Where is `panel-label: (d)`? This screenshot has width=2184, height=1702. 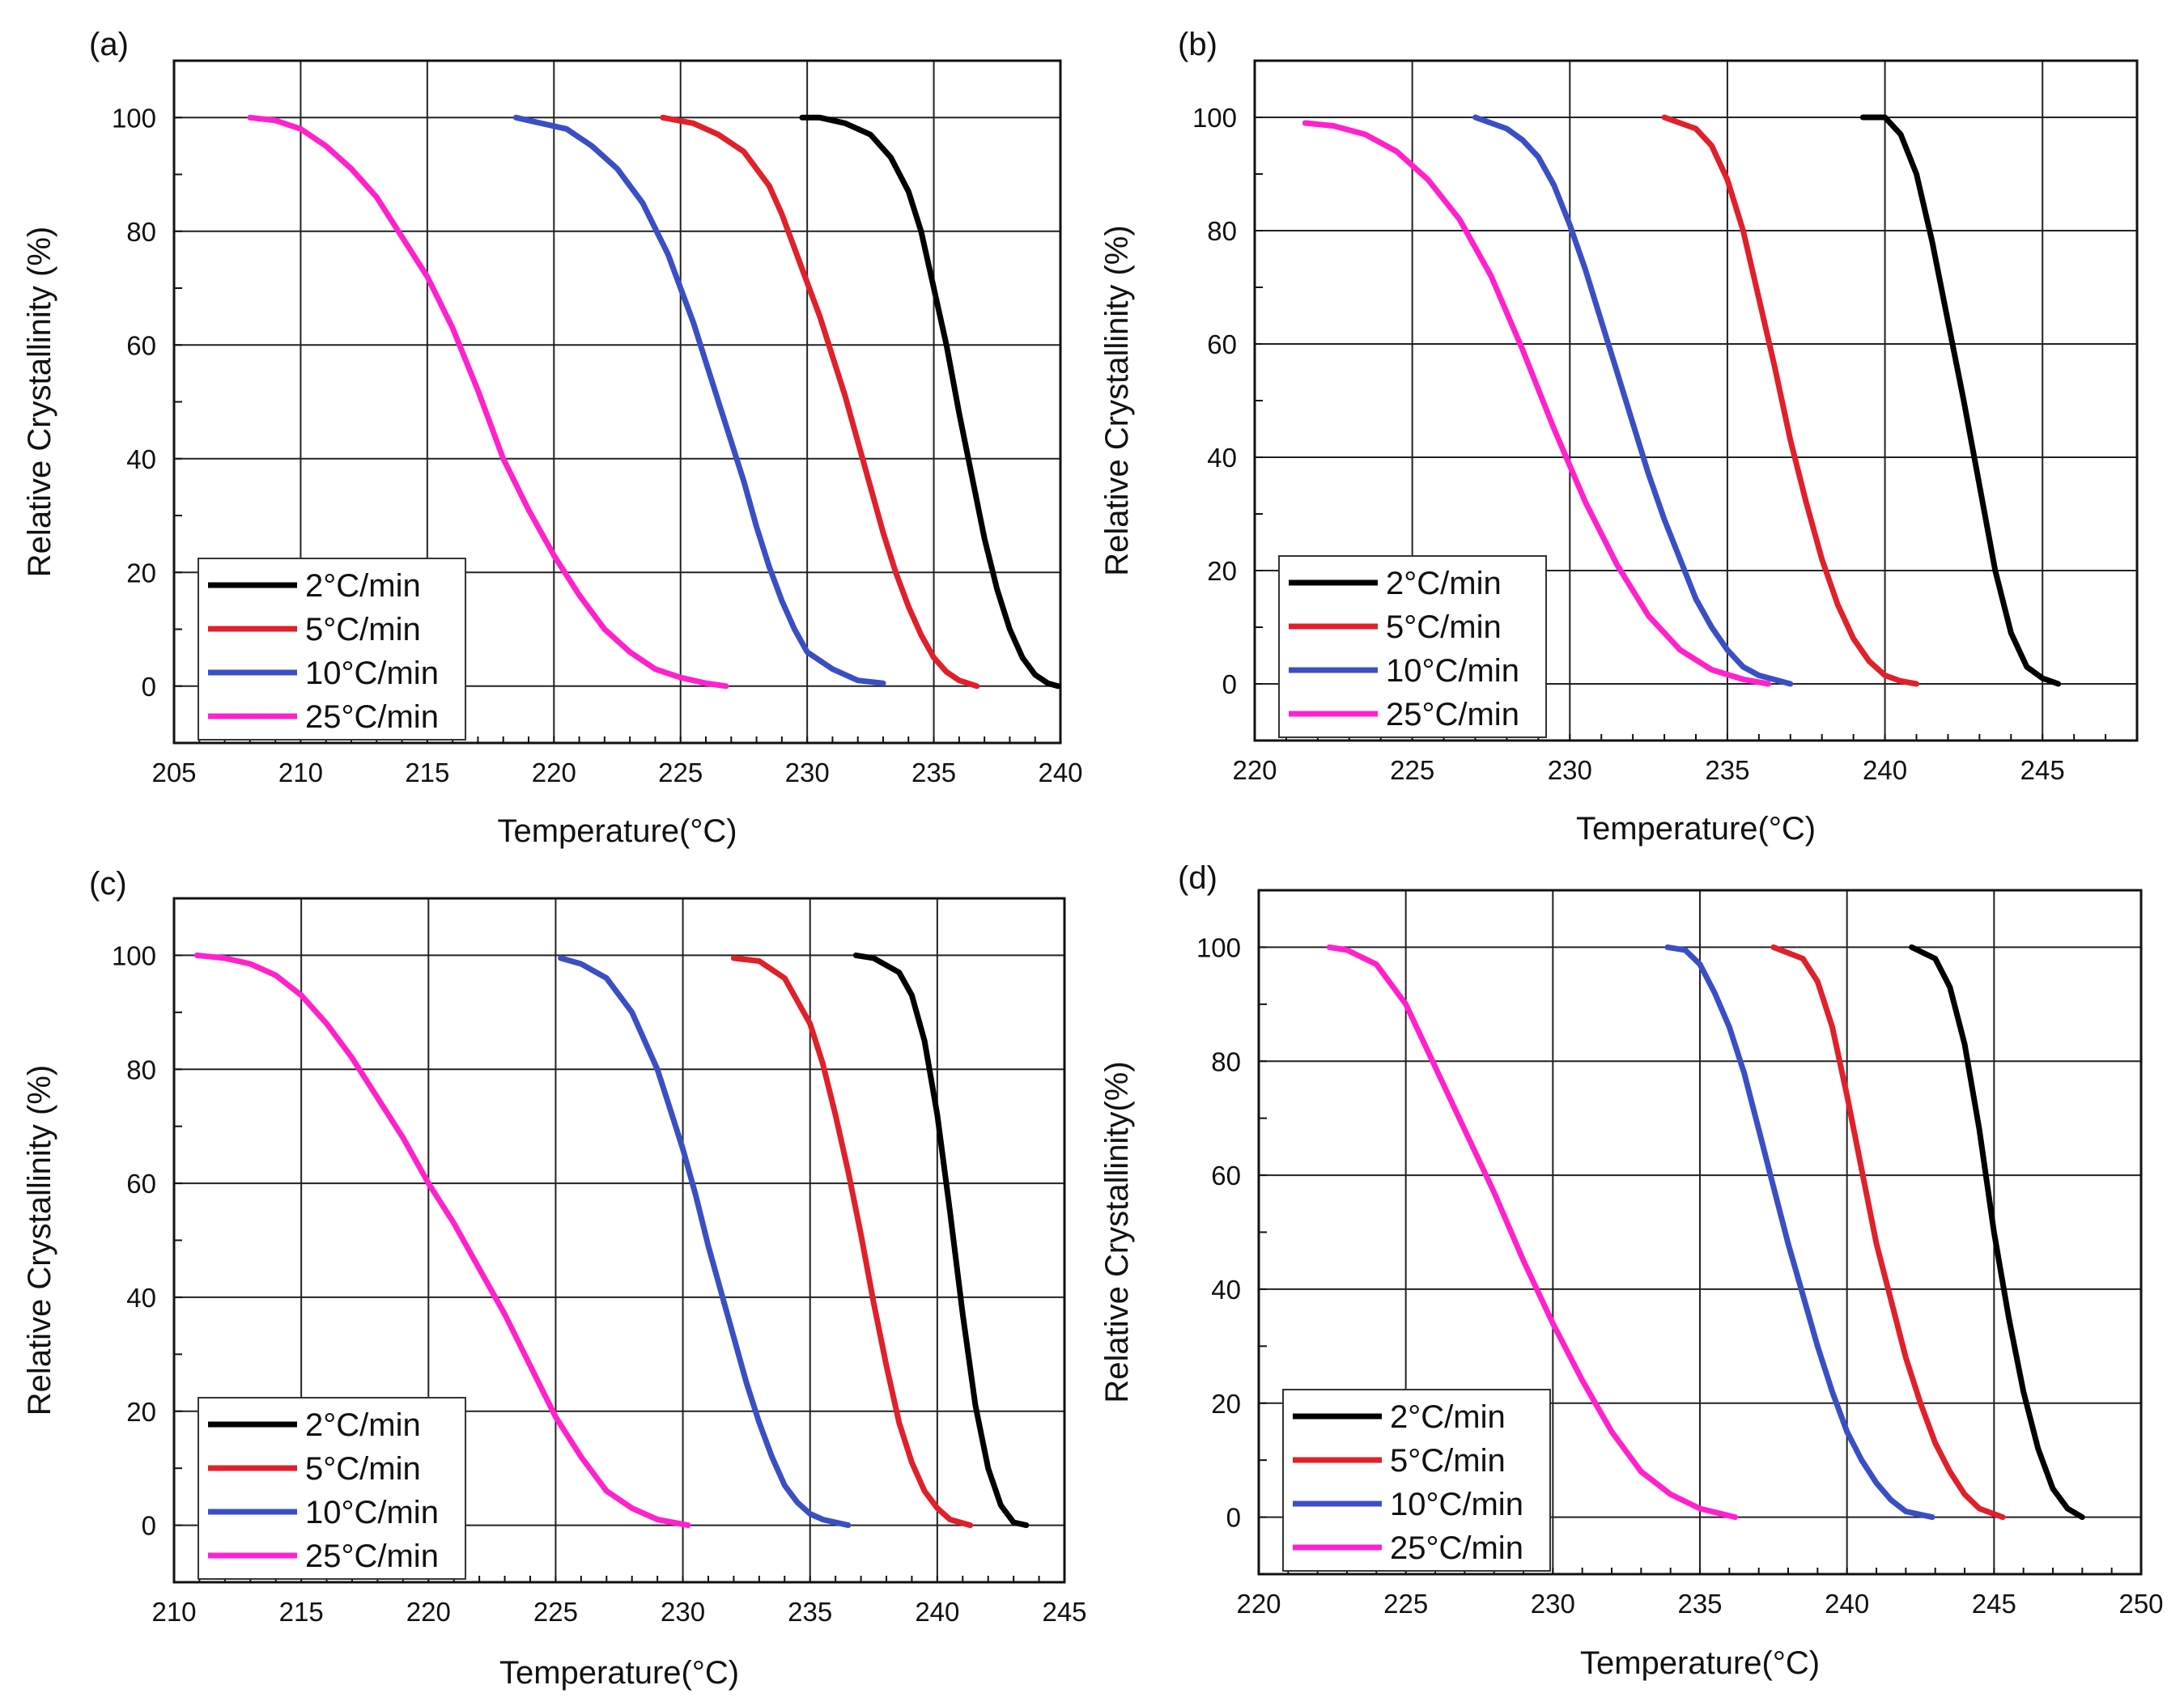
panel-label: (d) is located at coordinates (1197, 878).